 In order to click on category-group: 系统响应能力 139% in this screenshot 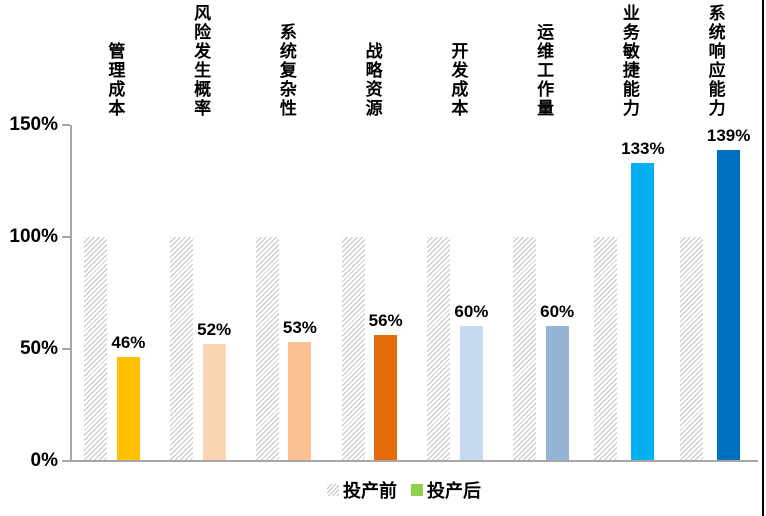, I will do `click(715, 232)`.